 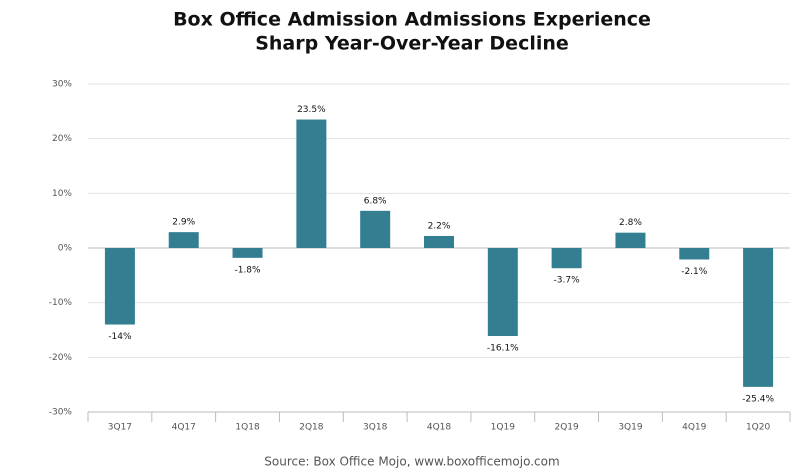 What do you see at coordinates (758, 399) in the screenshot?
I see `value-label: -25.4%` at bounding box center [758, 399].